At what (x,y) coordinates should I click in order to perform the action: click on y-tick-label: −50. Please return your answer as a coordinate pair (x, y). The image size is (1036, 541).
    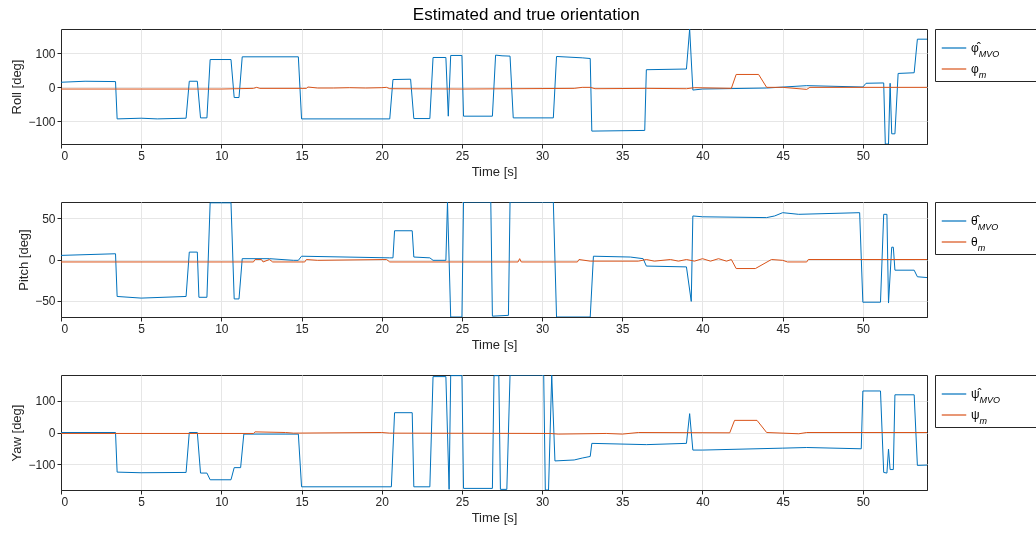
    Looking at the image, I should click on (45, 301).